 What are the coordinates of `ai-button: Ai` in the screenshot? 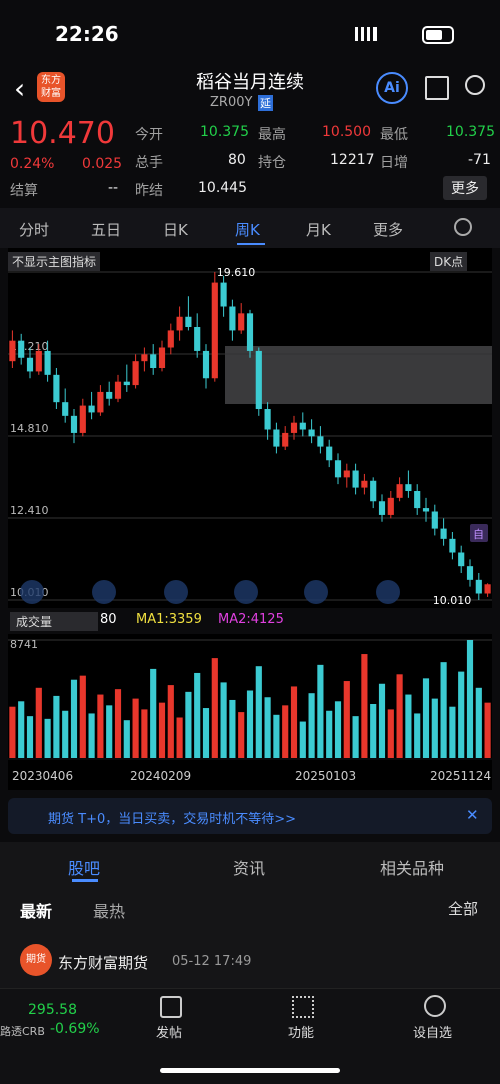 It's located at (392, 88).